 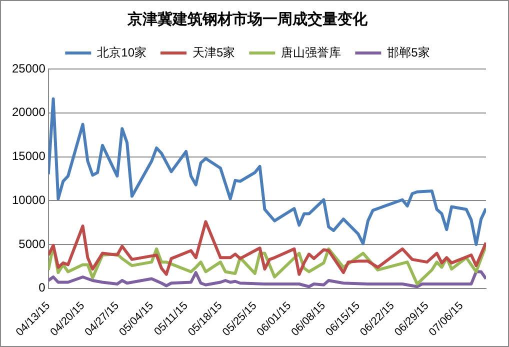 What do you see at coordinates (29, 156) in the screenshot?
I see `y-tick-label: 15000` at bounding box center [29, 156].